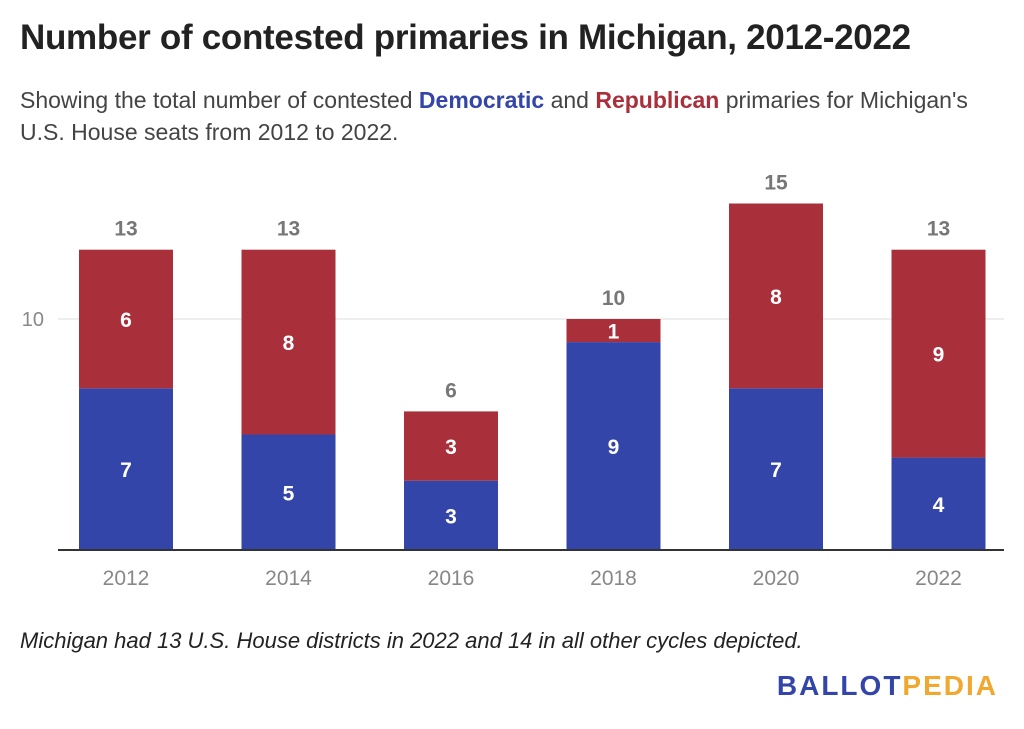 The height and width of the screenshot is (729, 1024). I want to click on bar-democratic-2014, so click(288, 492).